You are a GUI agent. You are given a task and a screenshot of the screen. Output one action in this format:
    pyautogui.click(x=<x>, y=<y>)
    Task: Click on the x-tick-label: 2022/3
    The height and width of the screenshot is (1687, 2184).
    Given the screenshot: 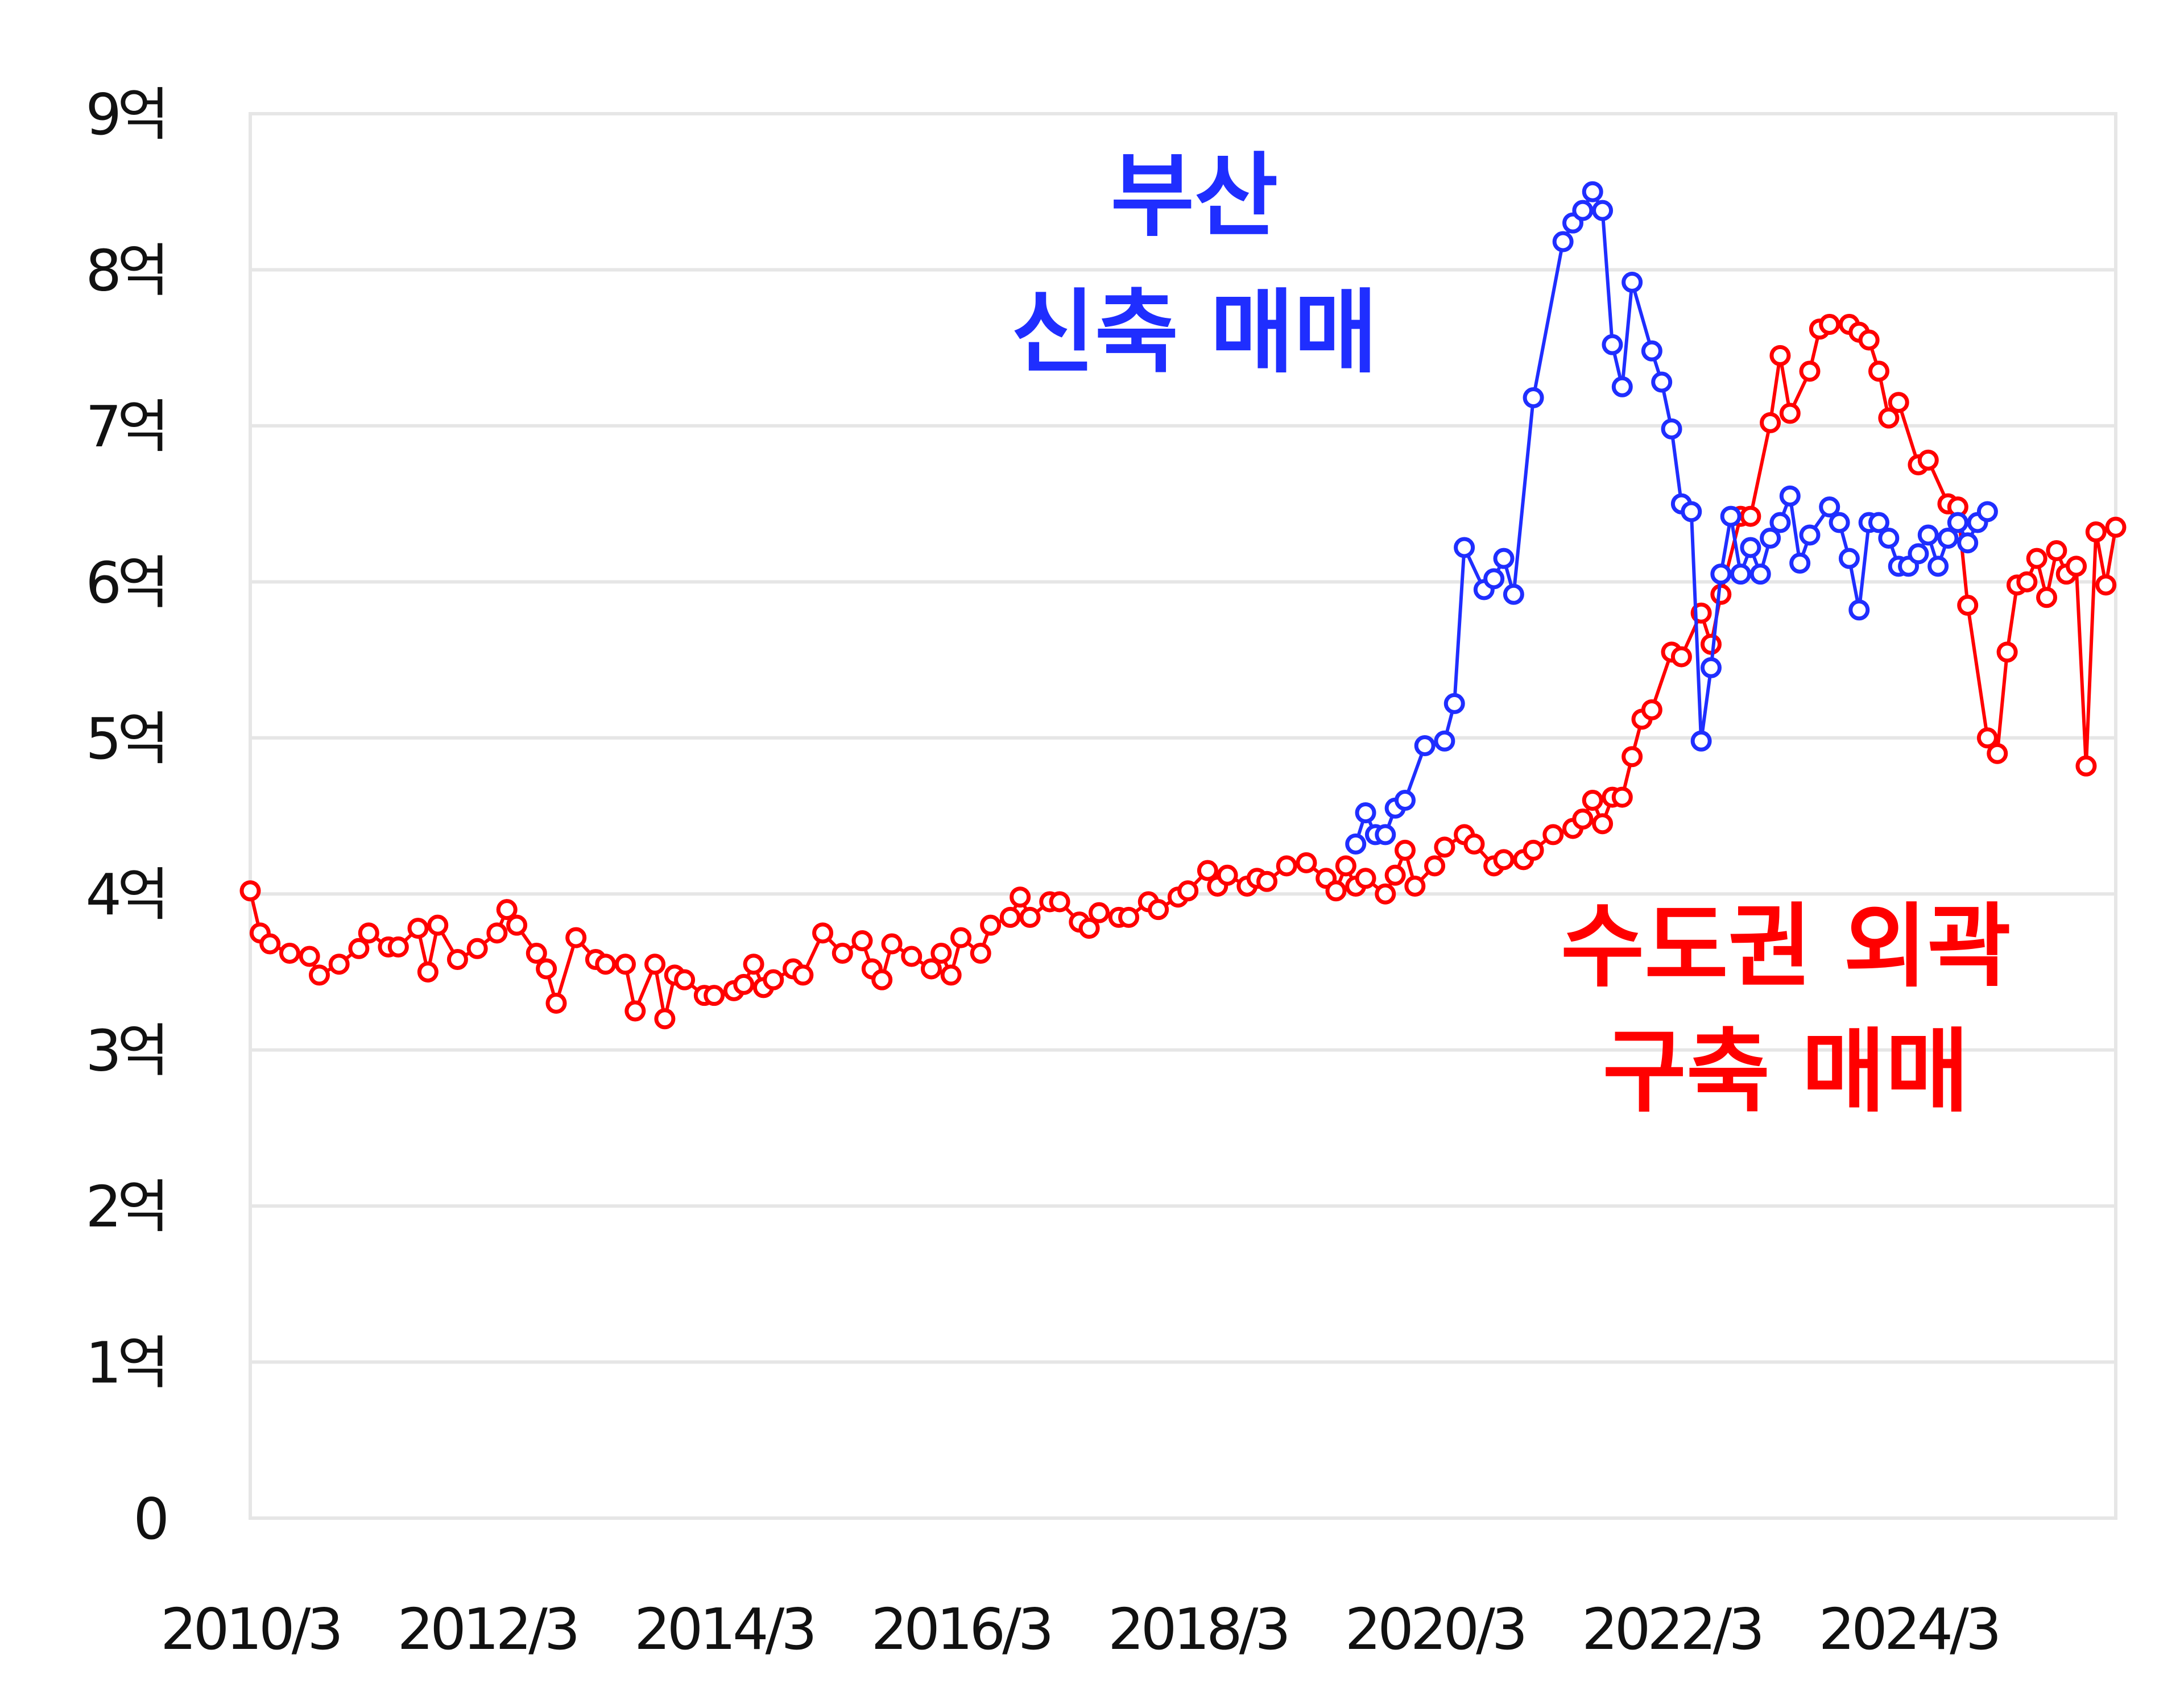 What is the action you would take?
    pyautogui.click(x=1671, y=1629)
    